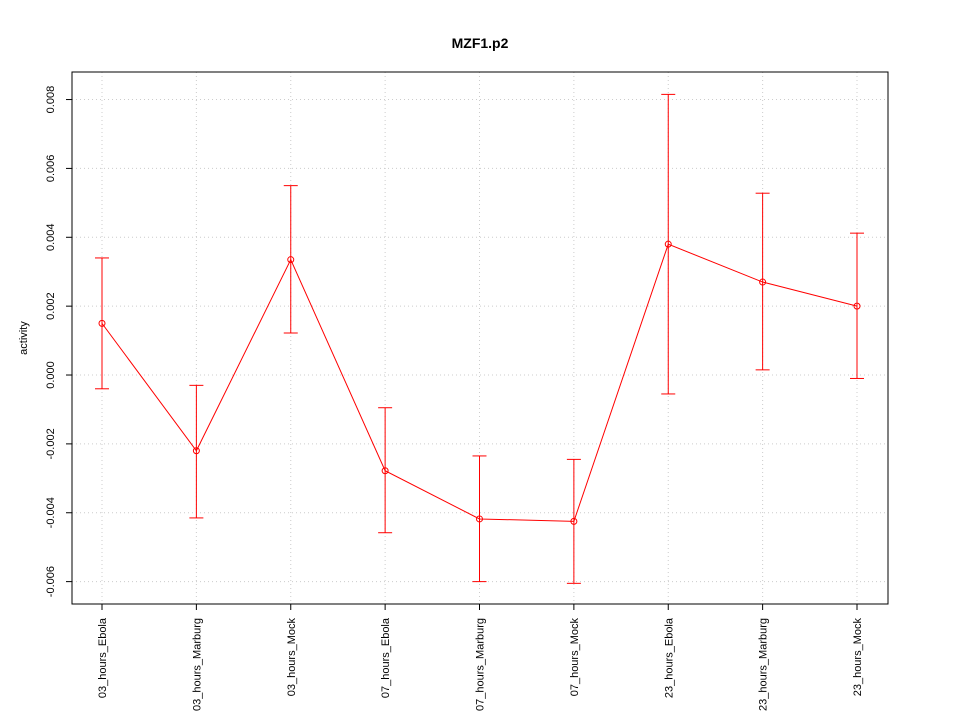 The width and height of the screenshot is (960, 720). Describe the element at coordinates (292, 657) in the screenshot. I see `x-tick-label: 03_hours_Mock` at that location.